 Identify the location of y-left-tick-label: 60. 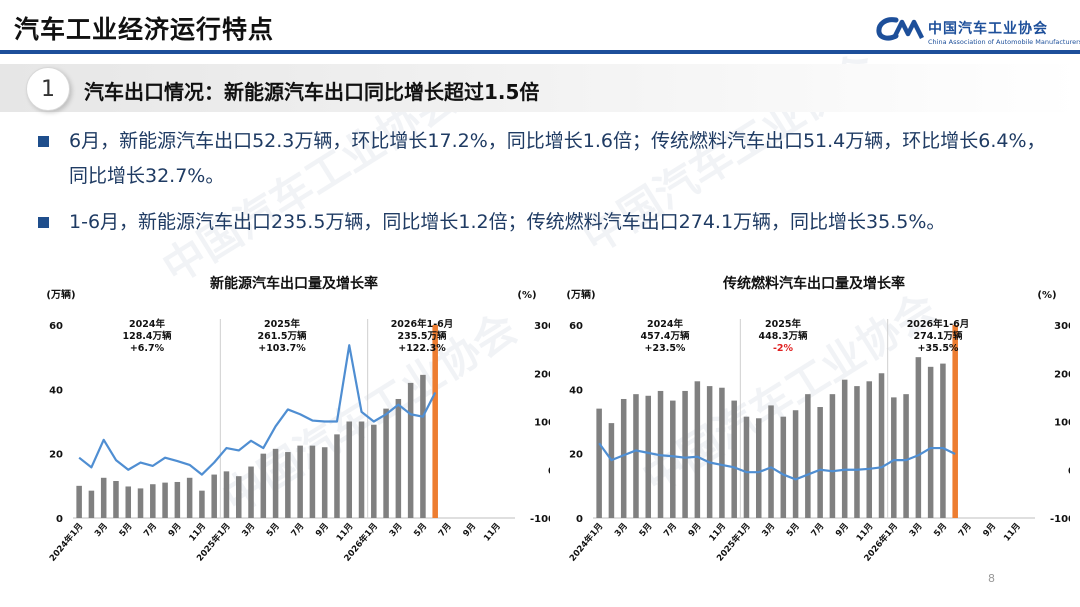
(56, 326).